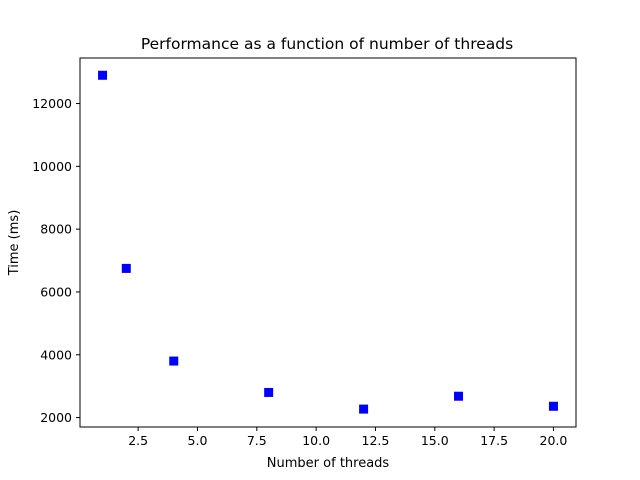 Image resolution: width=640 pixels, height=480 pixels. What do you see at coordinates (554, 440) in the screenshot?
I see `x-tick-label: 20.0` at bounding box center [554, 440].